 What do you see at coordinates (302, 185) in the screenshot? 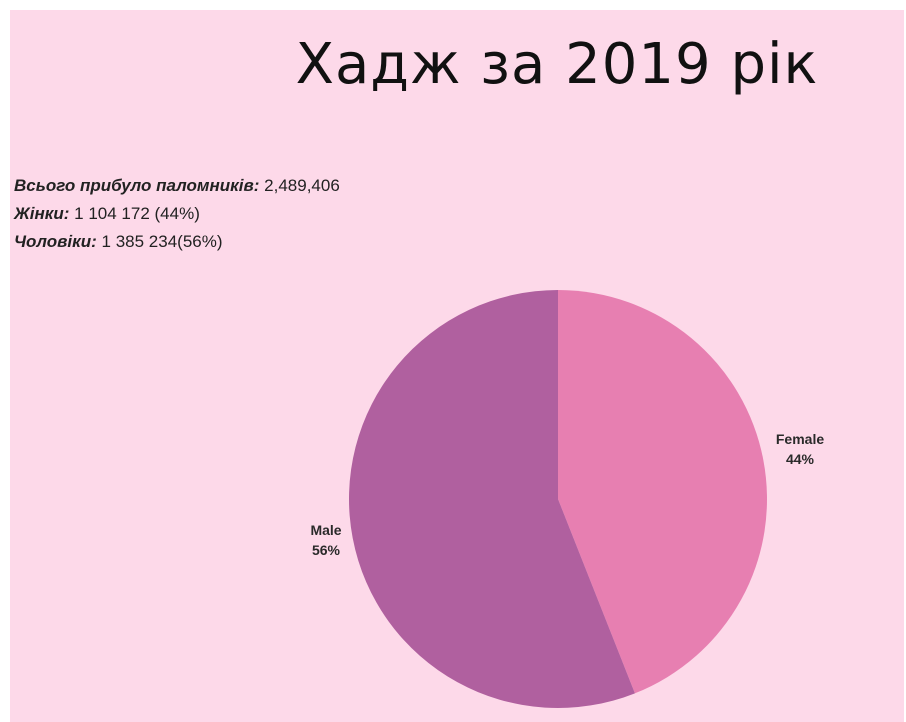
I see `stat-total-value: 2,489,406` at bounding box center [302, 185].